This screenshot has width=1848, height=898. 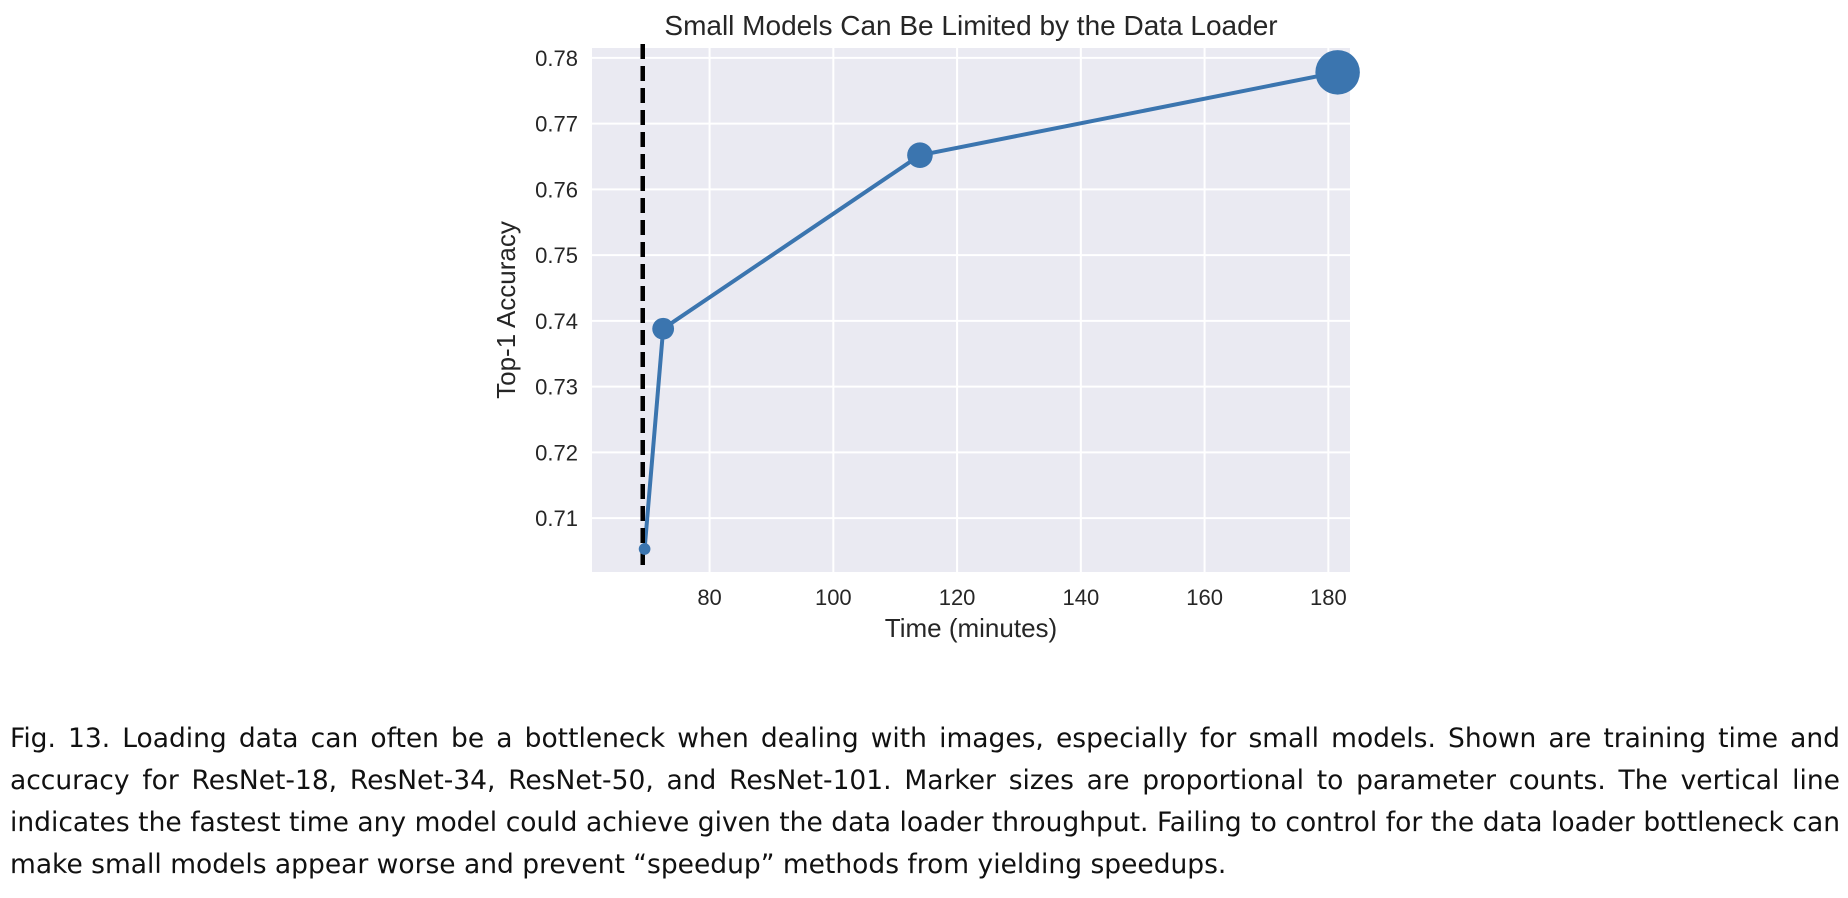 What do you see at coordinates (957, 597) in the screenshot?
I see `x-tick-label: 120` at bounding box center [957, 597].